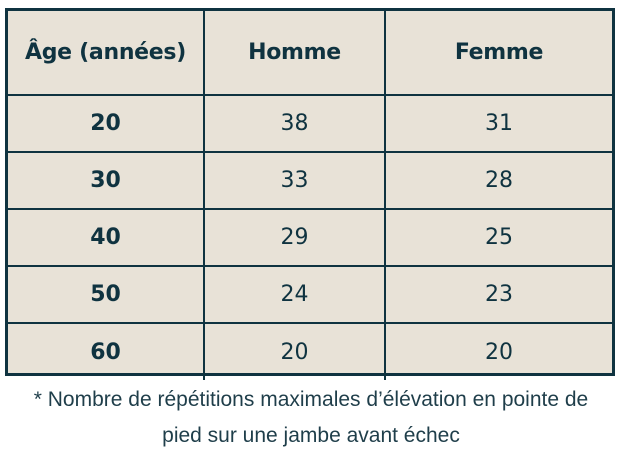 This screenshot has height=454, width=622. I want to click on cell-femme: 25, so click(498, 237).